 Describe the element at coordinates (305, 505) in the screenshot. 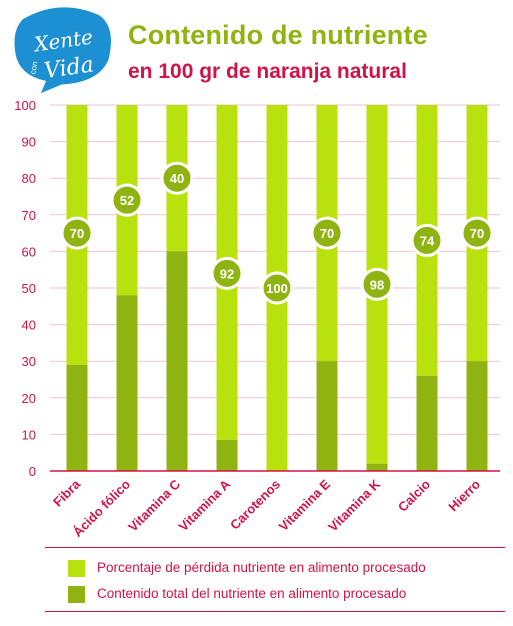

I see `x-tick-label: Vitamina E` at that location.